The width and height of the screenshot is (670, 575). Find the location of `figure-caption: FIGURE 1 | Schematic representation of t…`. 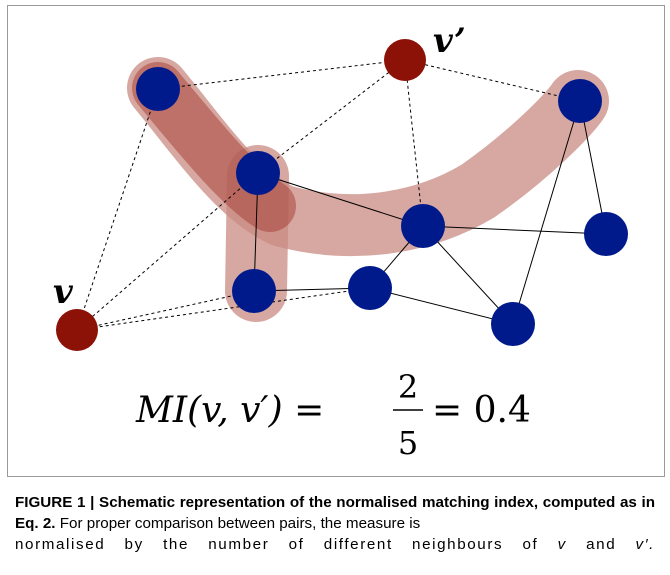

figure-caption: FIGURE 1 | Schematic representation of t… is located at coordinates (335, 523).